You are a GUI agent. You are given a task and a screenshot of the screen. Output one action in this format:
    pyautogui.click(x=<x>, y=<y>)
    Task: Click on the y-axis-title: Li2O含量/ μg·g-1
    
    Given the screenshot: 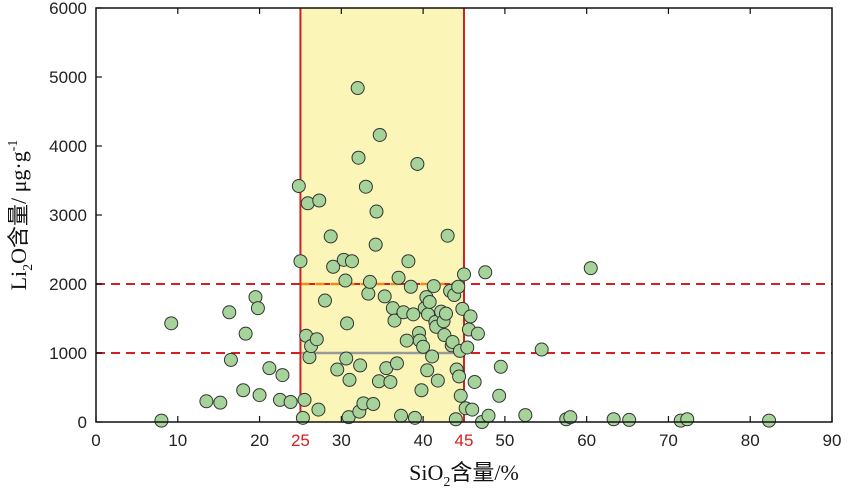 What is the action you would take?
    pyautogui.click(x=21, y=215)
    